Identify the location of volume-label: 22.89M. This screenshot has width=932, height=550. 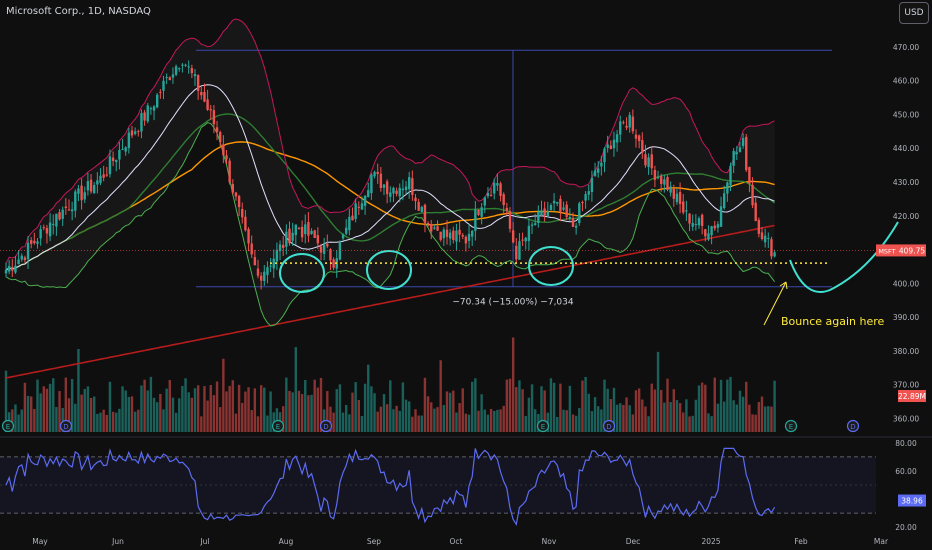
(912, 396).